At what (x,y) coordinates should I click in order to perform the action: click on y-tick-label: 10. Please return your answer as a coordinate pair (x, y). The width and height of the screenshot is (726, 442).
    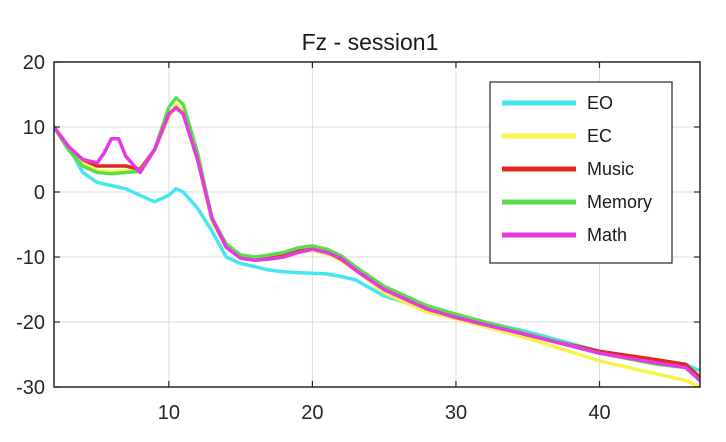
    Looking at the image, I should click on (34, 128).